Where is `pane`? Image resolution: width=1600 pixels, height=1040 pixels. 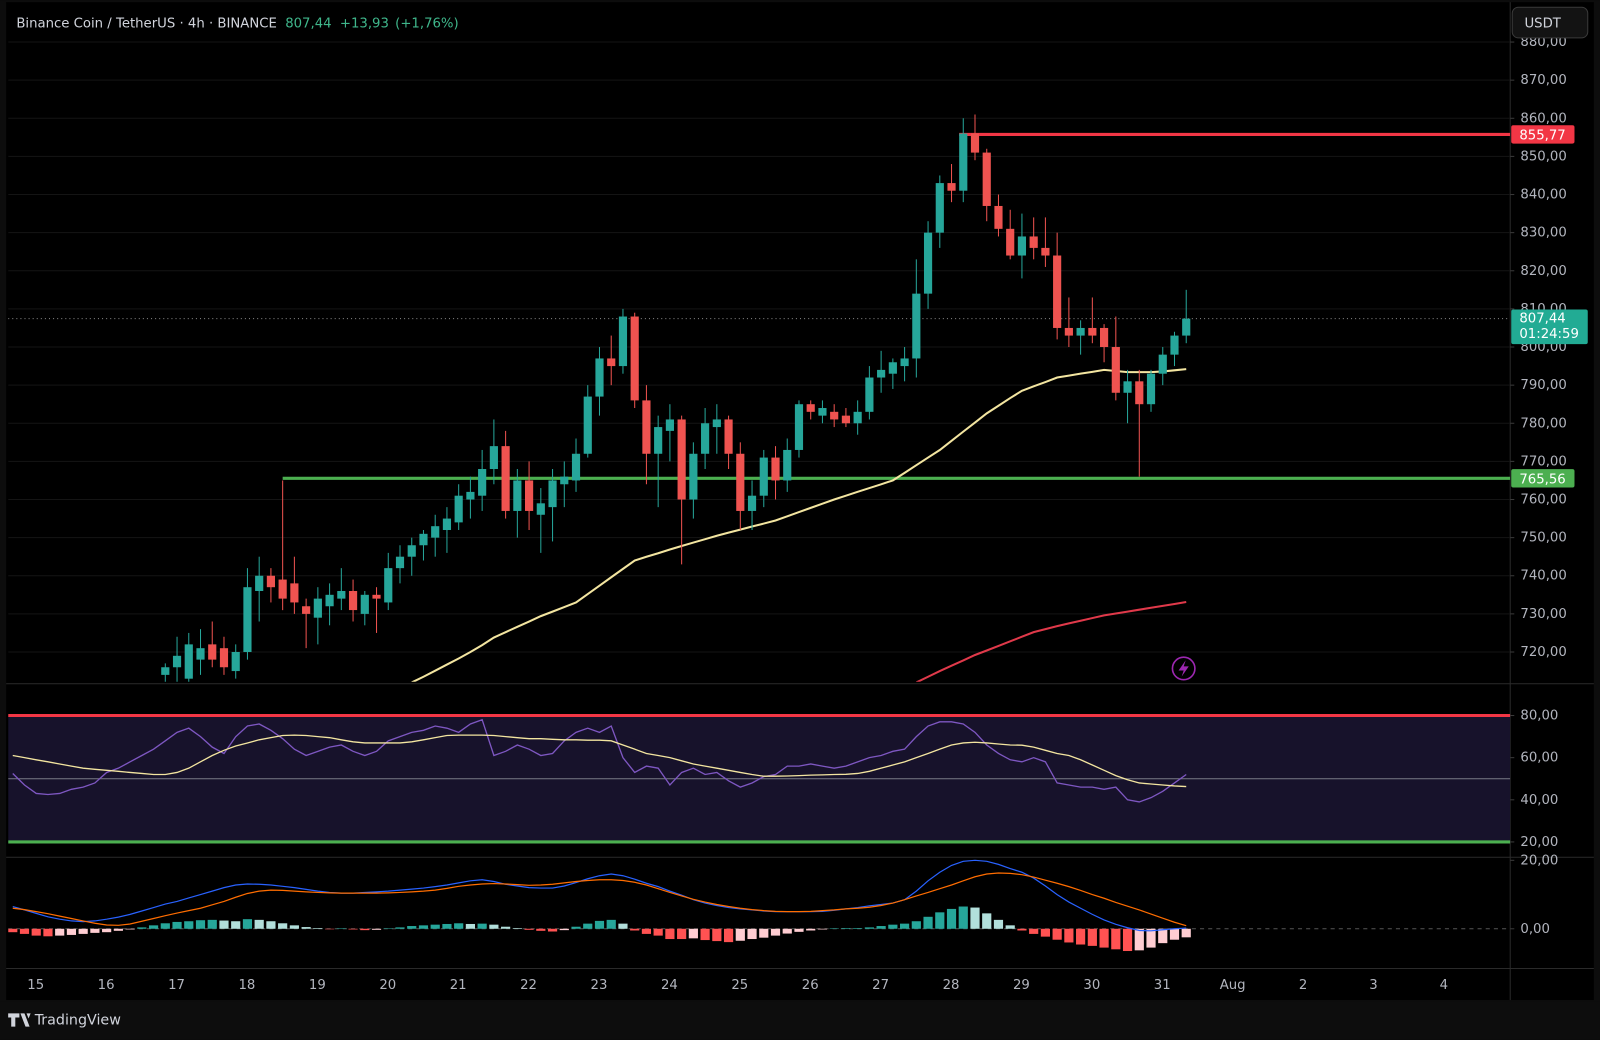
pane is located at coordinates (759, 905).